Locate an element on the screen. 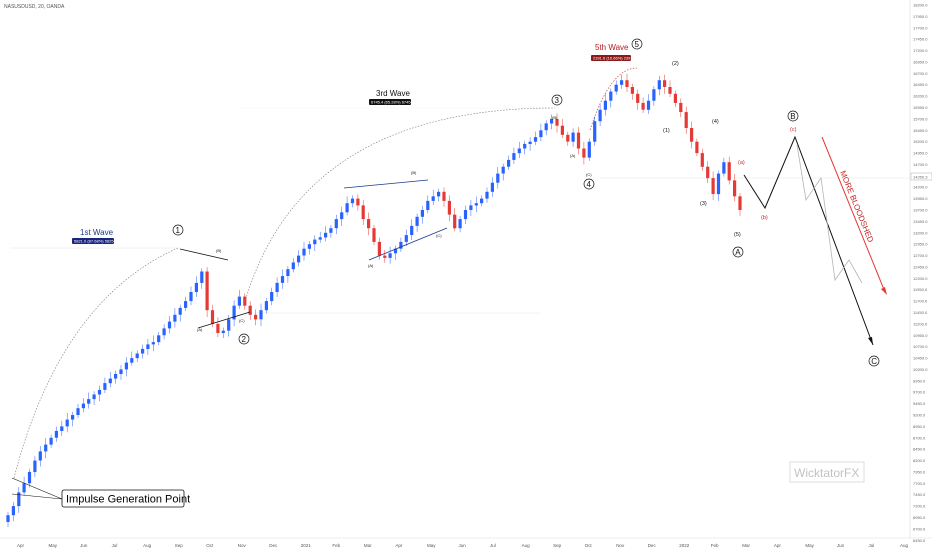 This screenshot has height=550, width=932. price-tick-label: 13700.0 is located at coordinates (920, 210).